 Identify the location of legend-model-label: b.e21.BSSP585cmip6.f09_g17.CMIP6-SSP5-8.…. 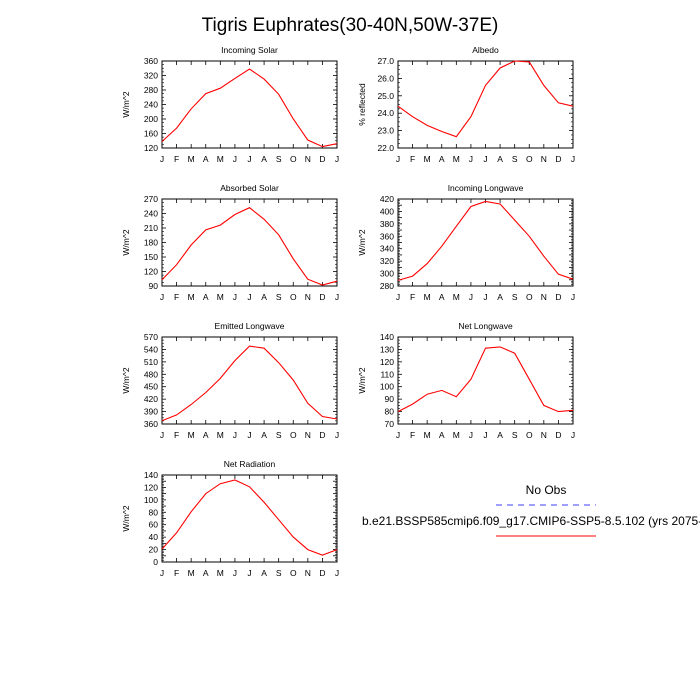
(531, 521).